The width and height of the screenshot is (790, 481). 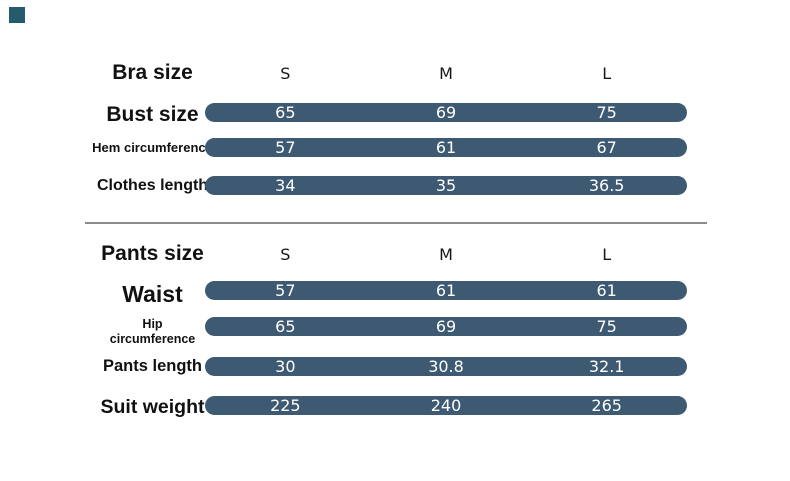 What do you see at coordinates (285, 366) in the screenshot?
I see `bar-value-s: 30` at bounding box center [285, 366].